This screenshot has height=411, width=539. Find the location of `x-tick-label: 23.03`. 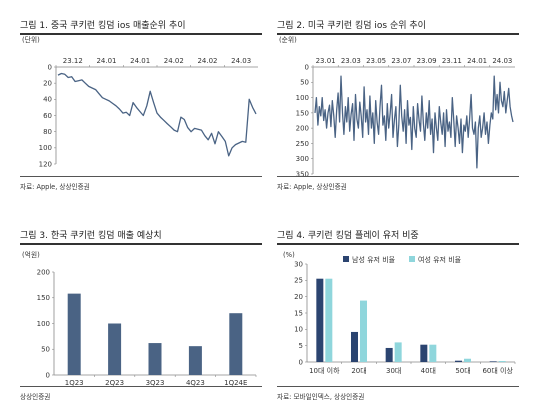

x-tick-label: 23.03 is located at coordinates (351, 61).